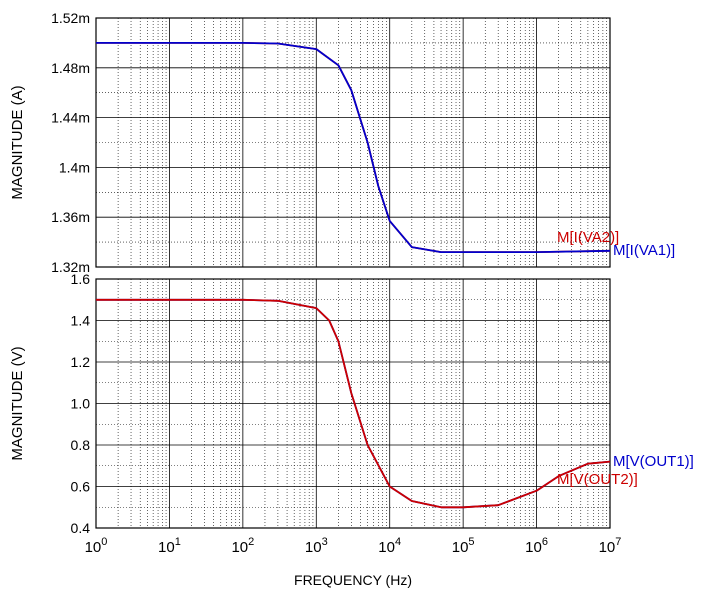  I want to click on y-tick-label: 1.52m, so click(70, 18).